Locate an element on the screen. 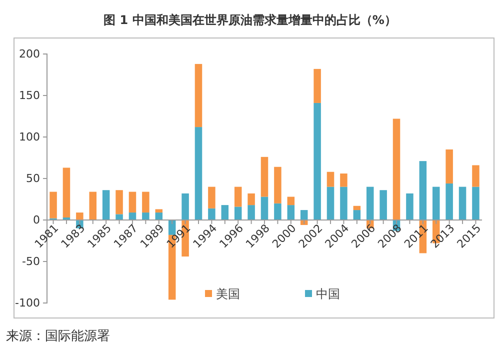 The width and height of the screenshot is (500, 362). y-tick-label: 0 is located at coordinates (36, 220).